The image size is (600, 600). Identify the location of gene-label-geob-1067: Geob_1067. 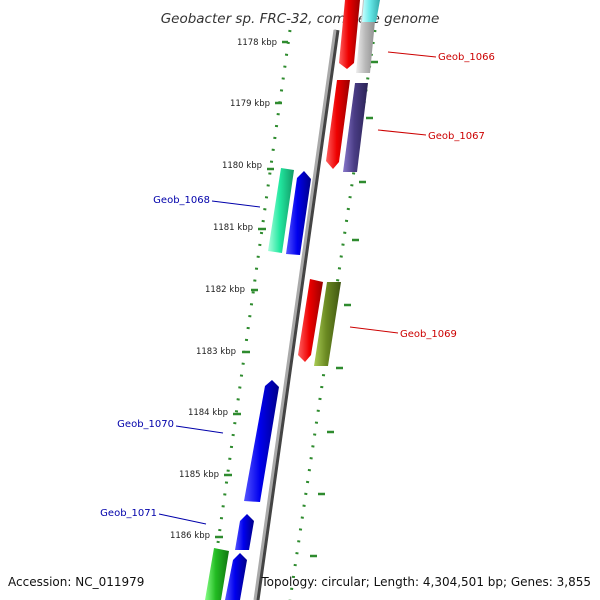
(456, 136).